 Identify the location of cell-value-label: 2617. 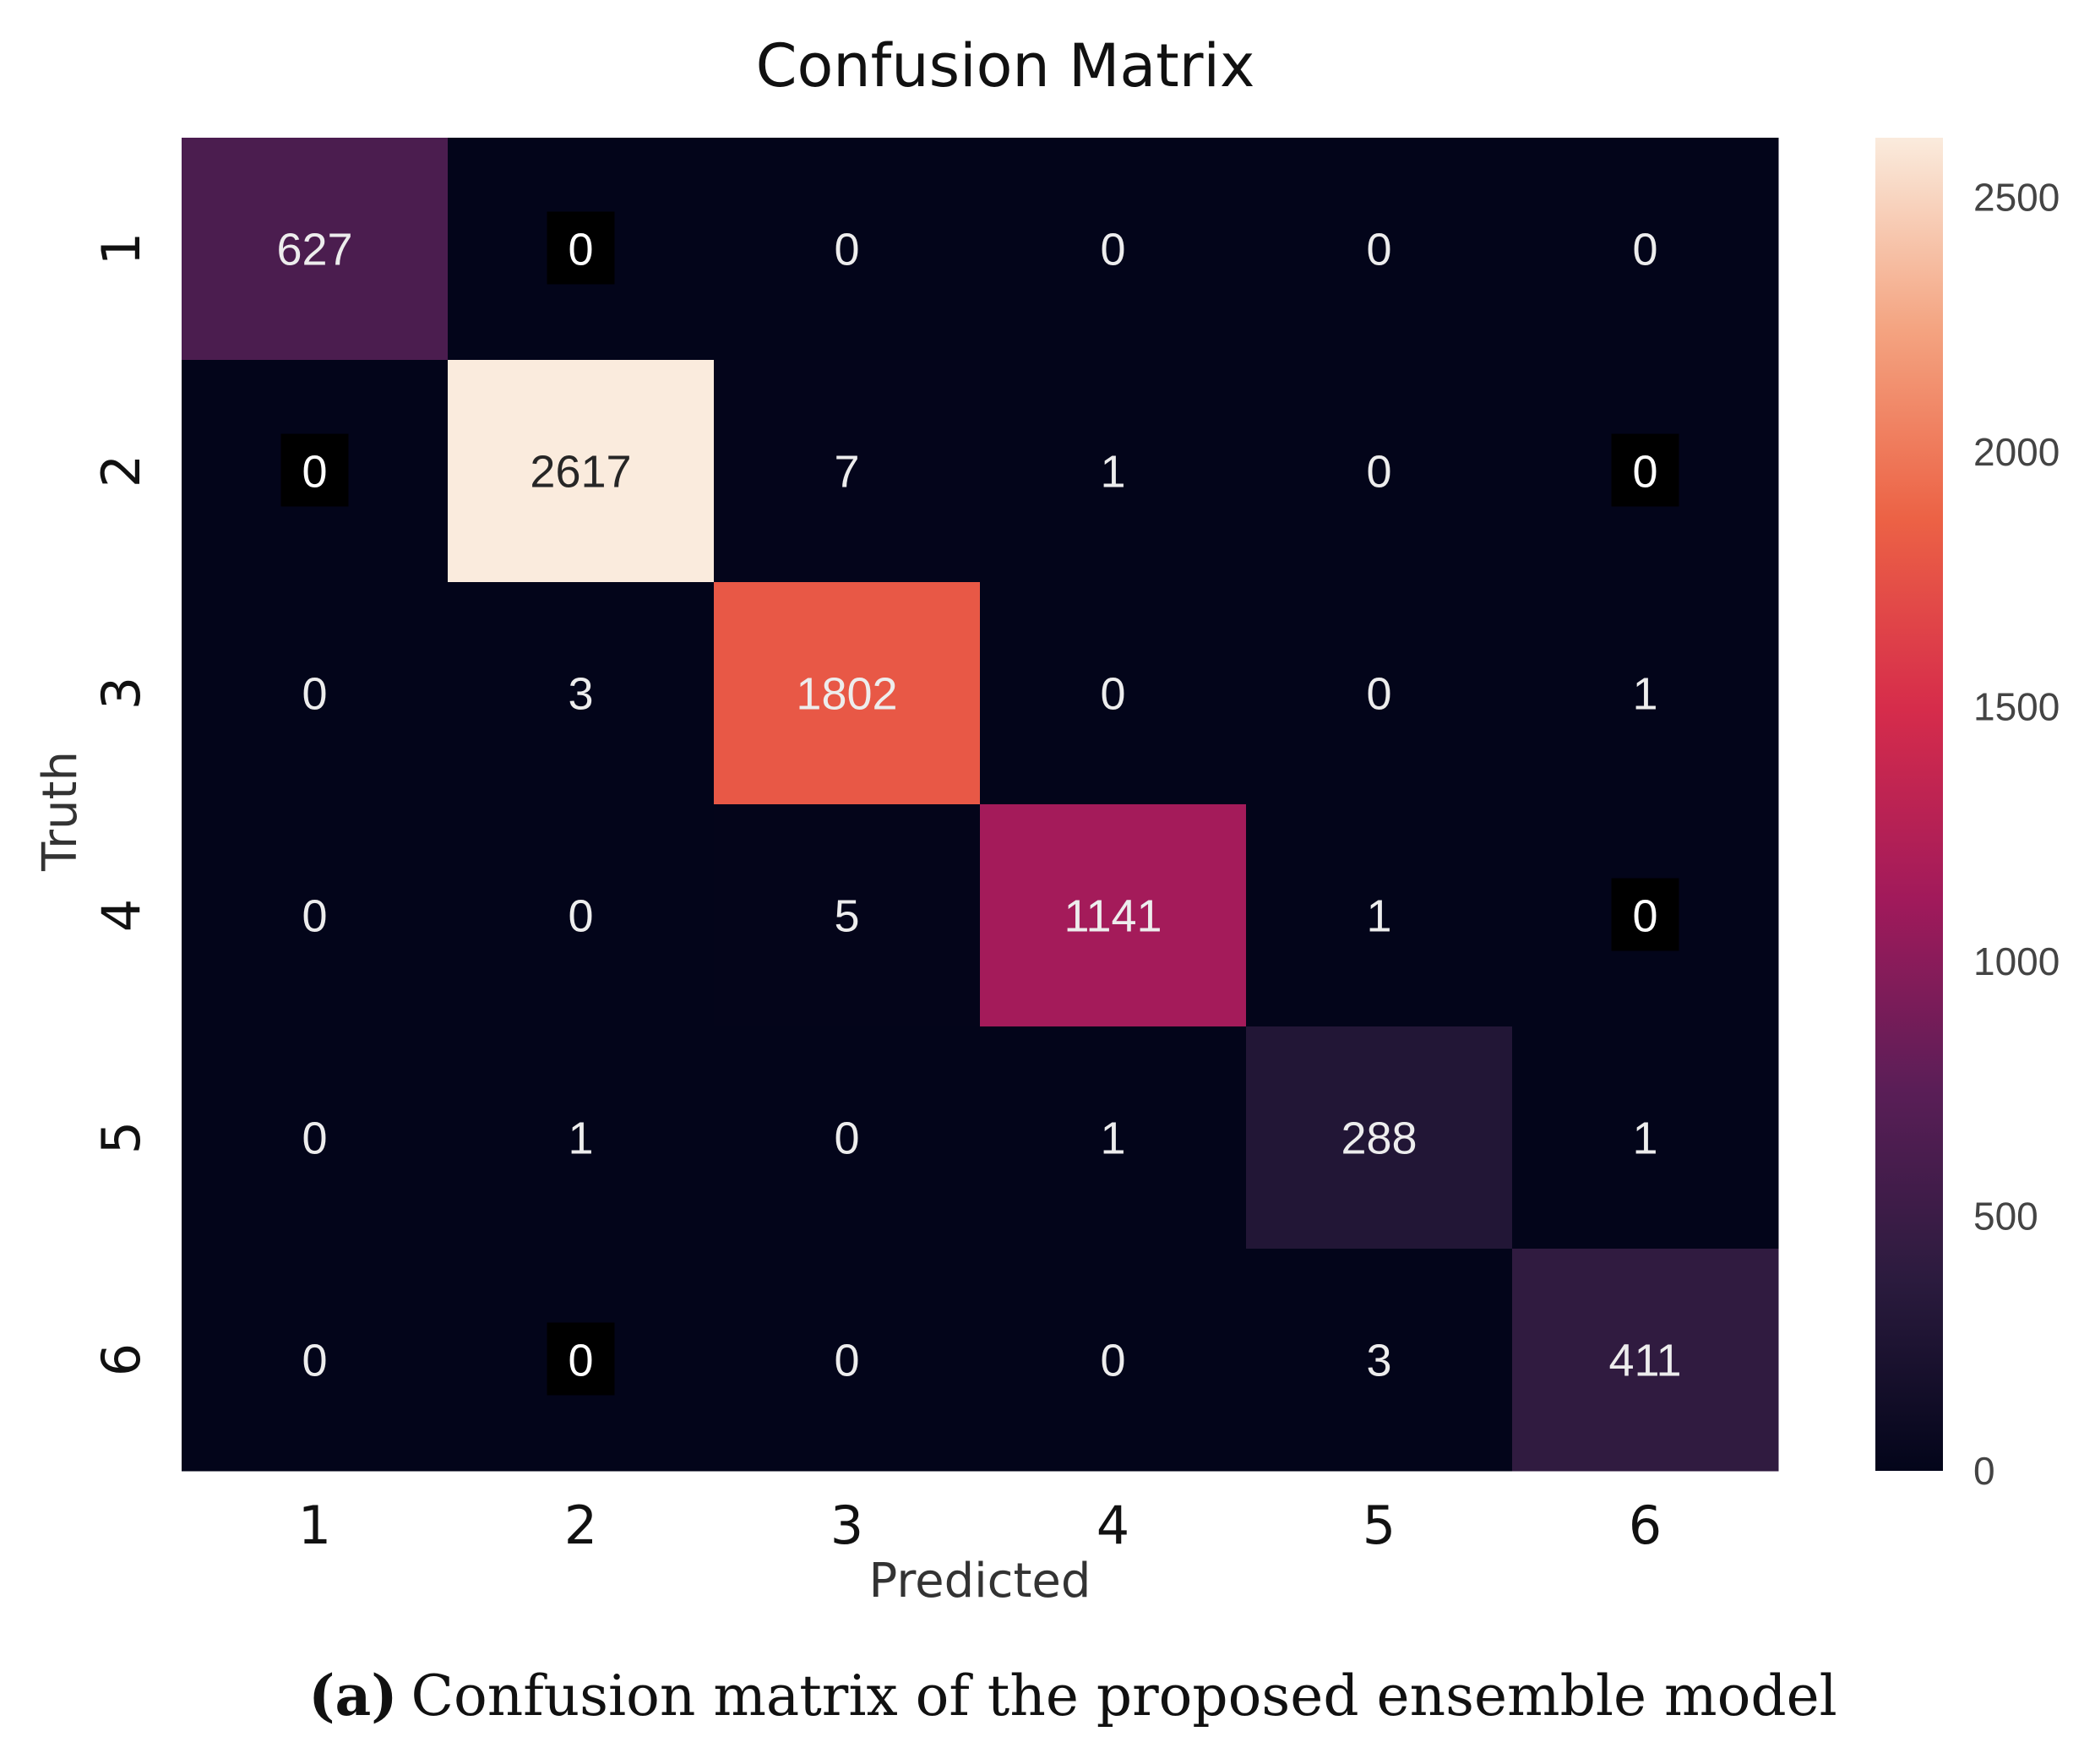
(580, 472).